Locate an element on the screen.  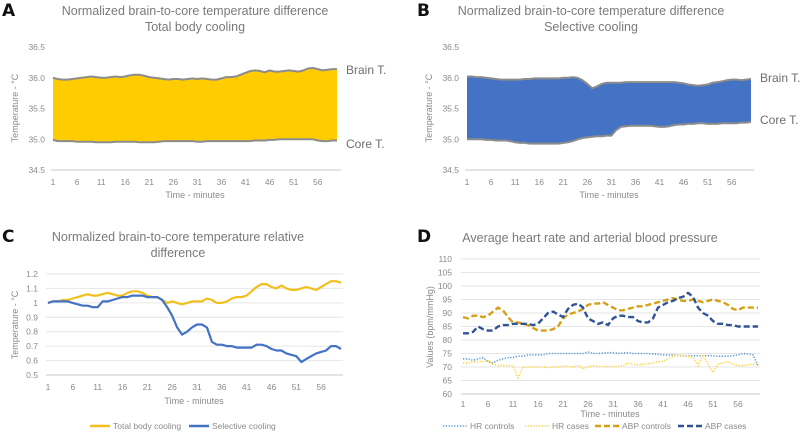
series-line-brain-t is located at coordinates (194, 73).